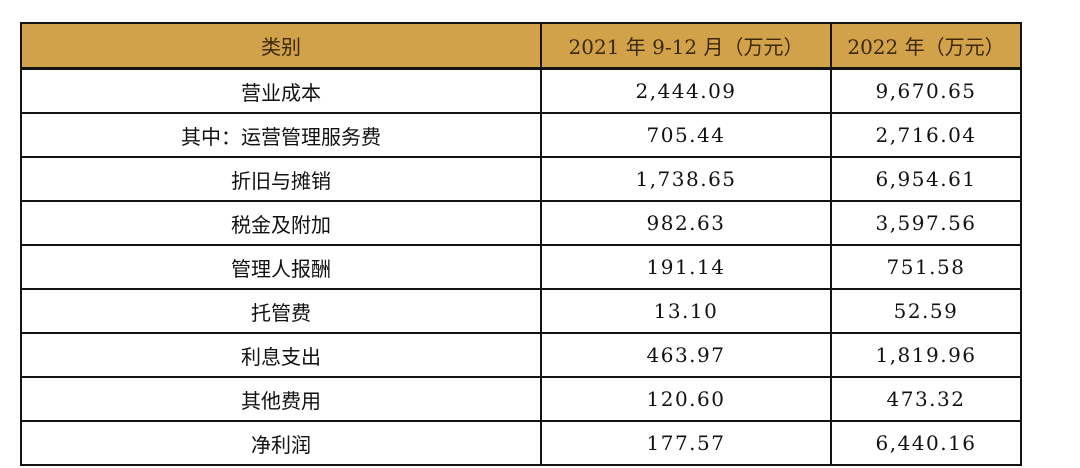 The height and width of the screenshot is (468, 1080). What do you see at coordinates (686, 355) in the screenshot?
I see `value-2021-cell: 463.97` at bounding box center [686, 355].